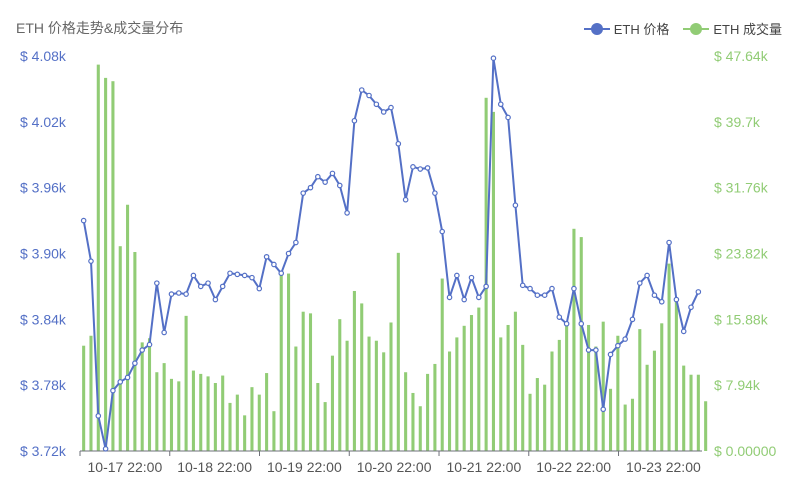 Image resolution: width=800 pixels, height=500 pixels. Describe the element at coordinates (304, 467) in the screenshot. I see `x-tick-label: 10-19 22:00` at that location.